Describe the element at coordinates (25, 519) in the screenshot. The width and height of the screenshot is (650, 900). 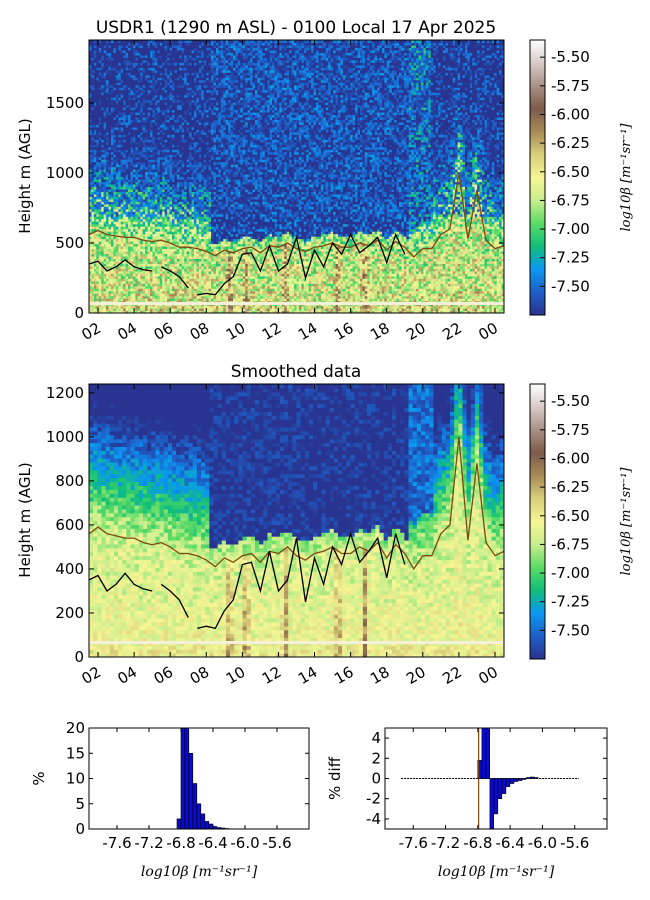
I see `smoothed-ylabel: Height m (AGL)` at that location.